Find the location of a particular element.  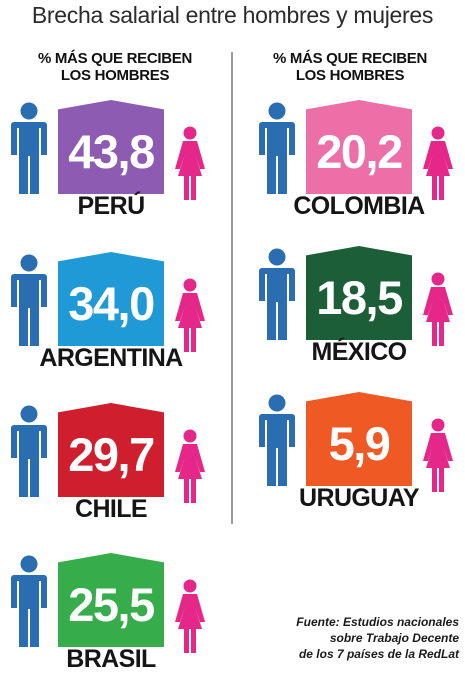

value-label: 18,5 is located at coordinates (359, 297).